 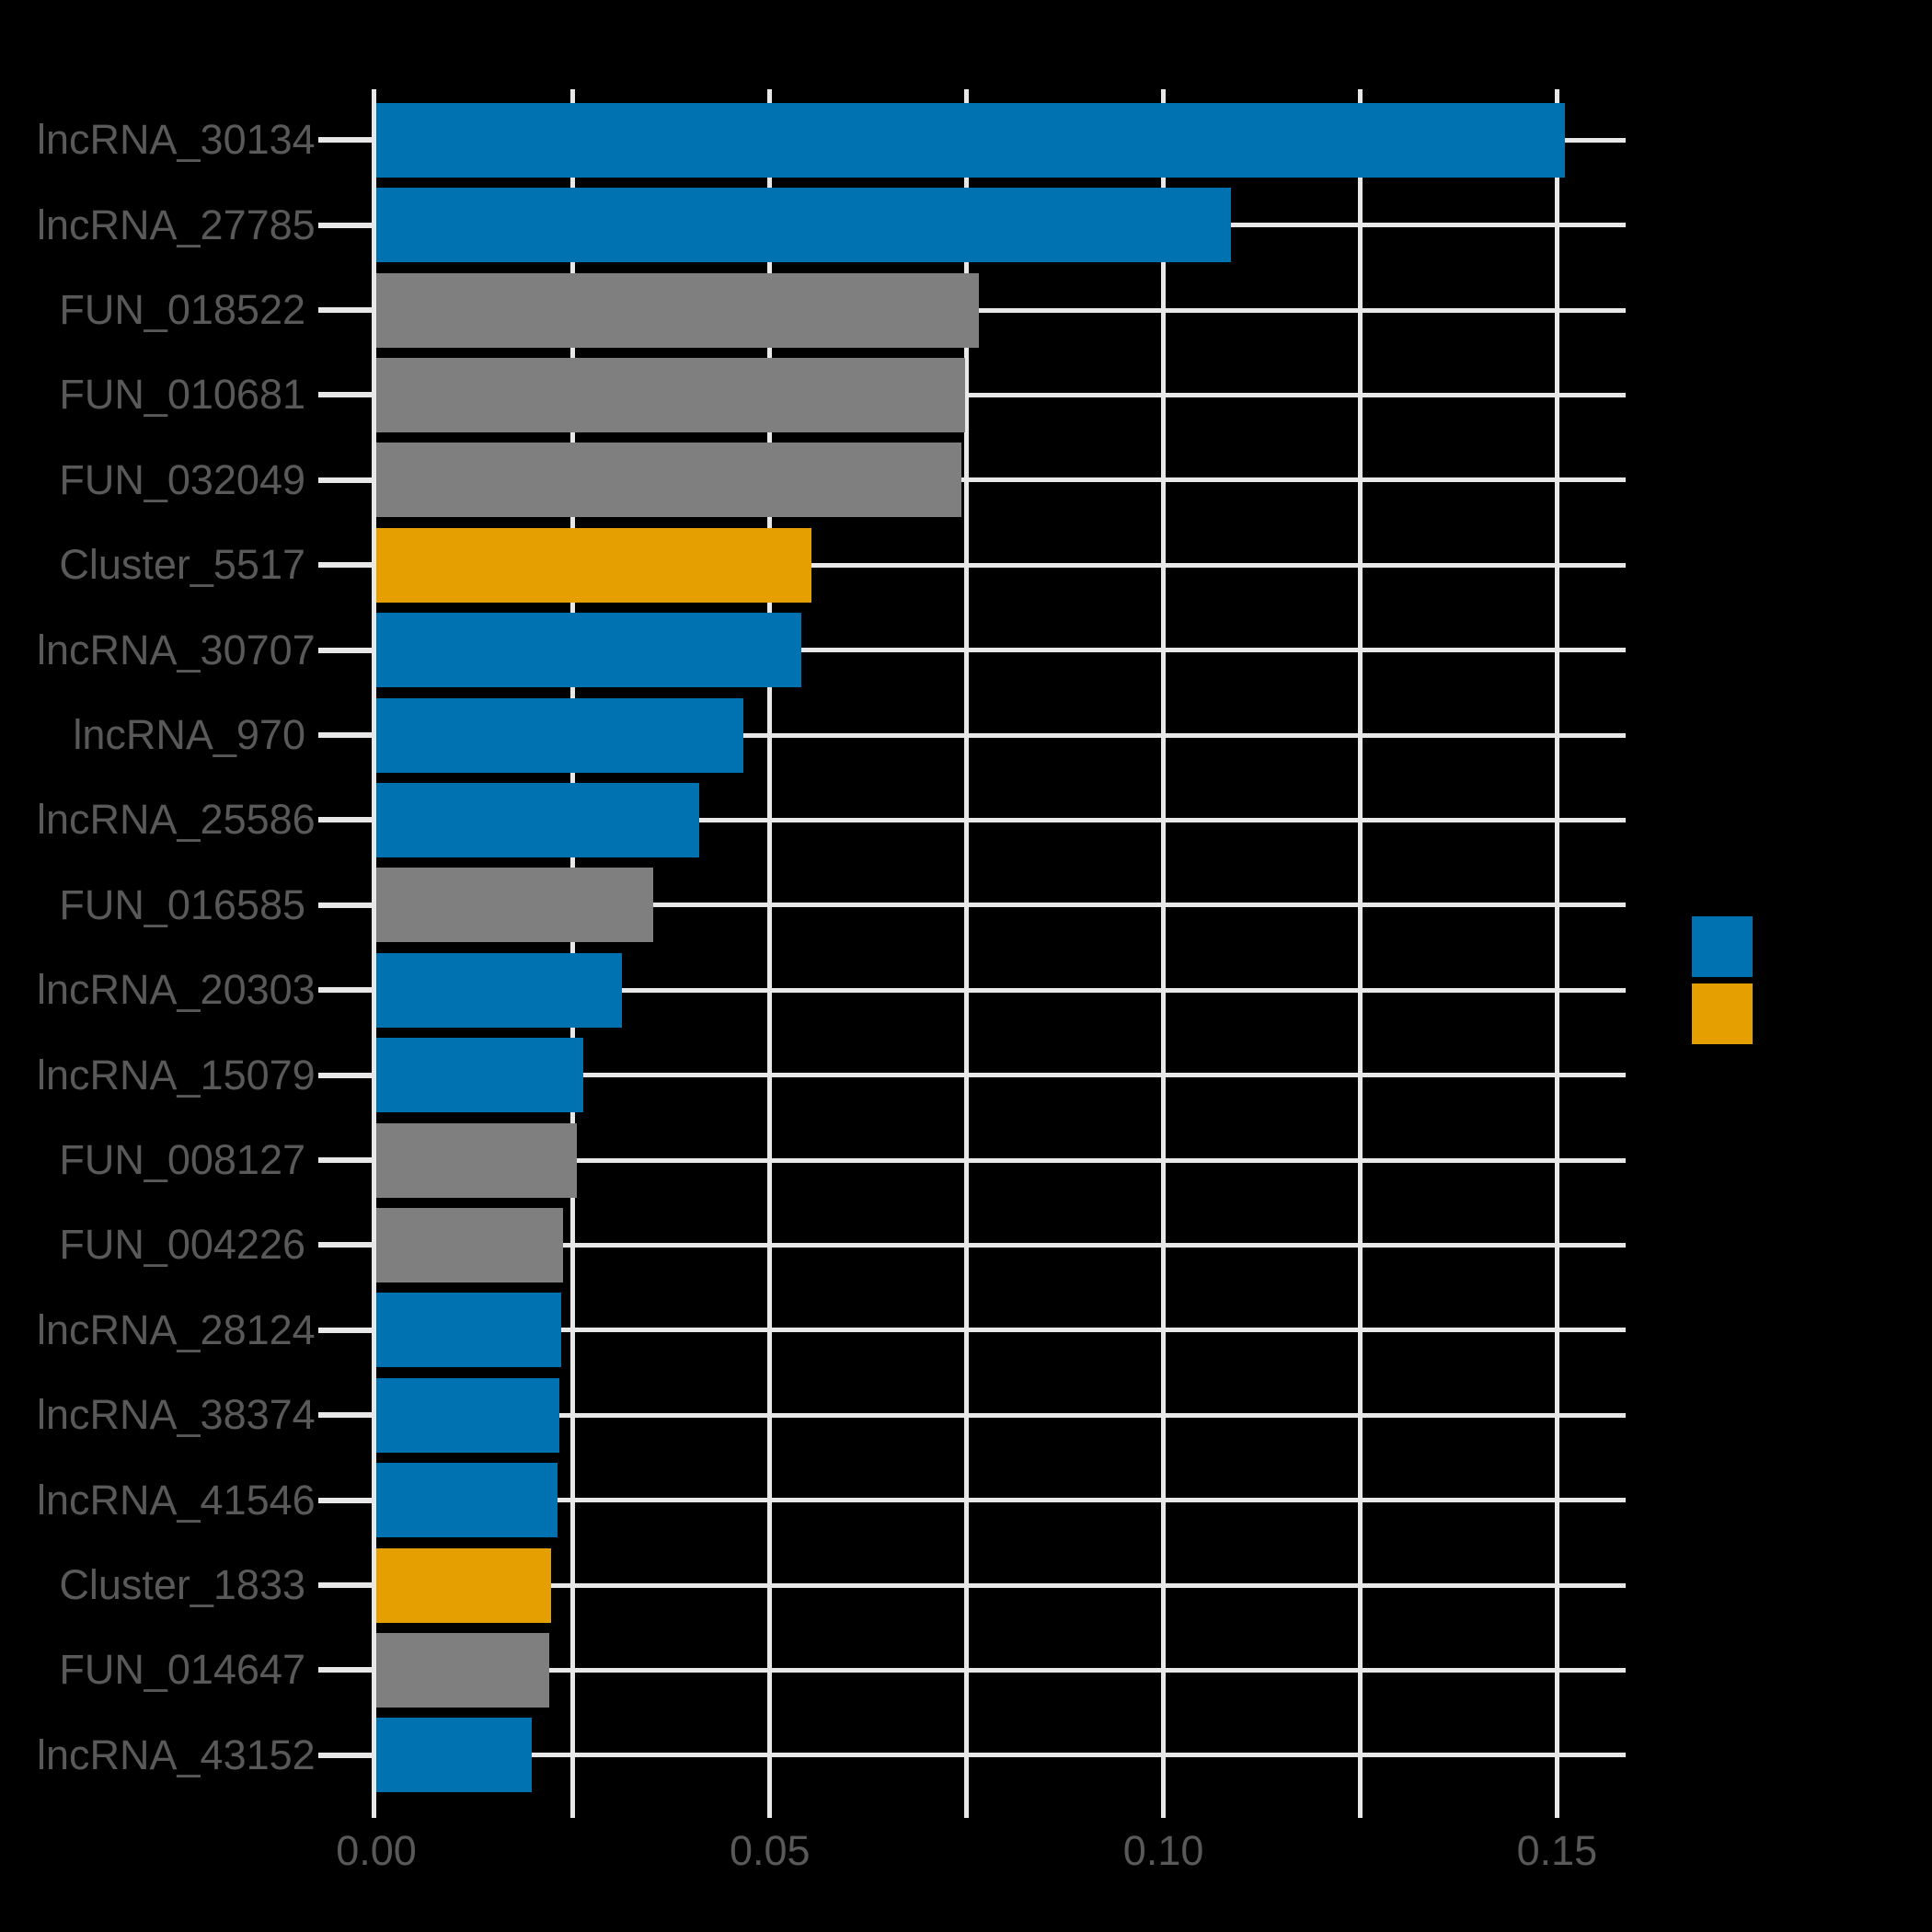 What do you see at coordinates (182, 1245) in the screenshot?
I see `y-axis-label: FUN_004226` at bounding box center [182, 1245].